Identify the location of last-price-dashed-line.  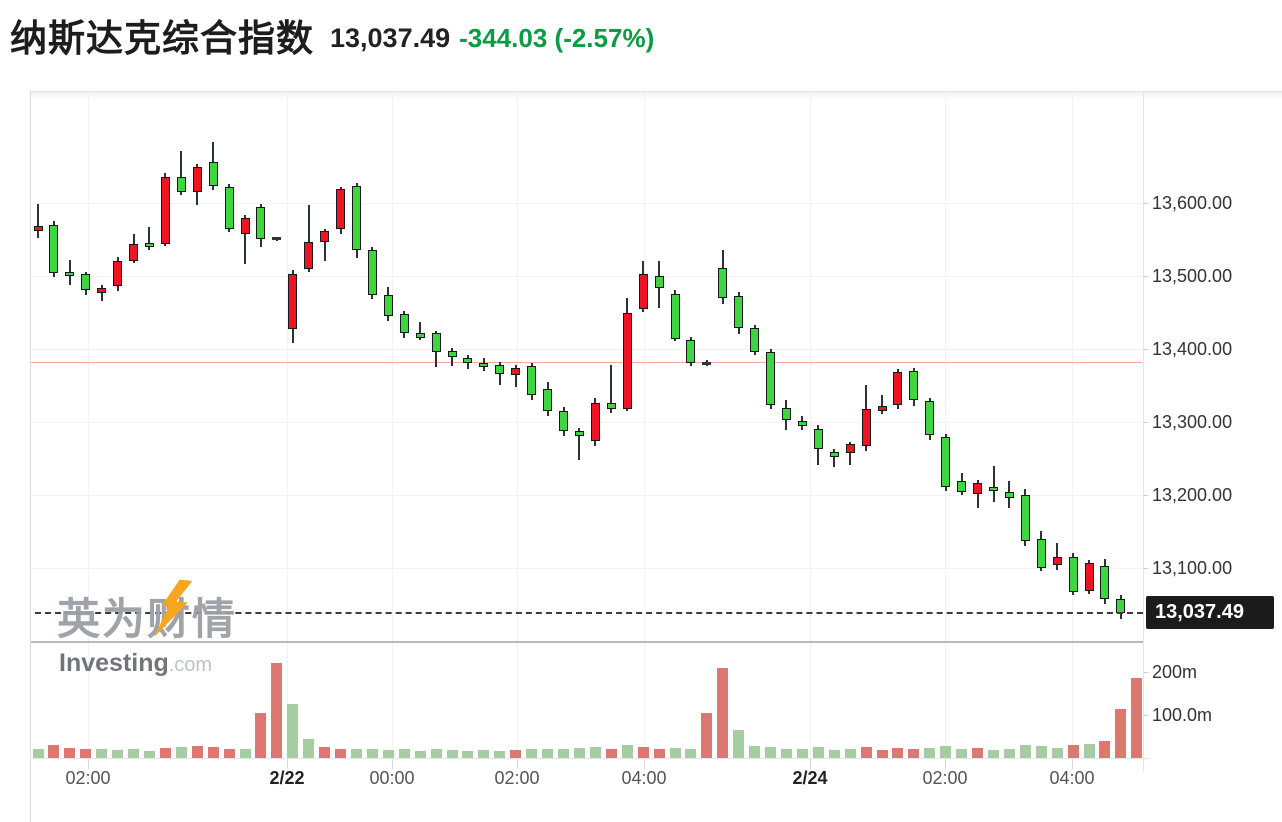
(589, 613).